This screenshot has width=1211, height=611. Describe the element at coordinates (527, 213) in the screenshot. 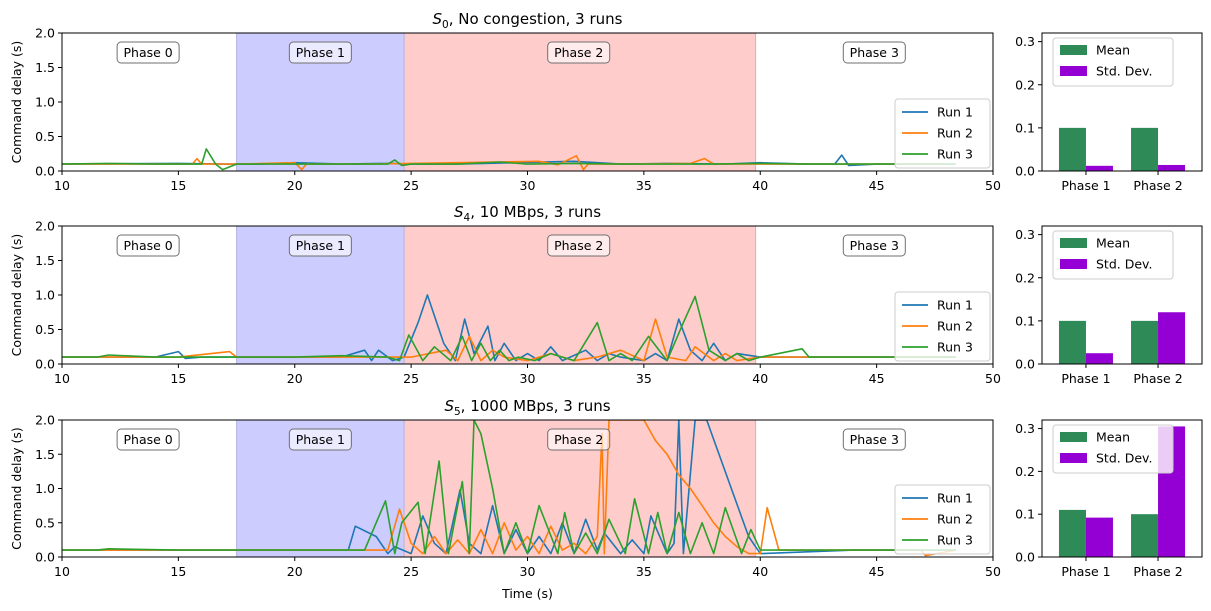

I see `chart-title: S4, 10 MBps, 3 runs` at that location.